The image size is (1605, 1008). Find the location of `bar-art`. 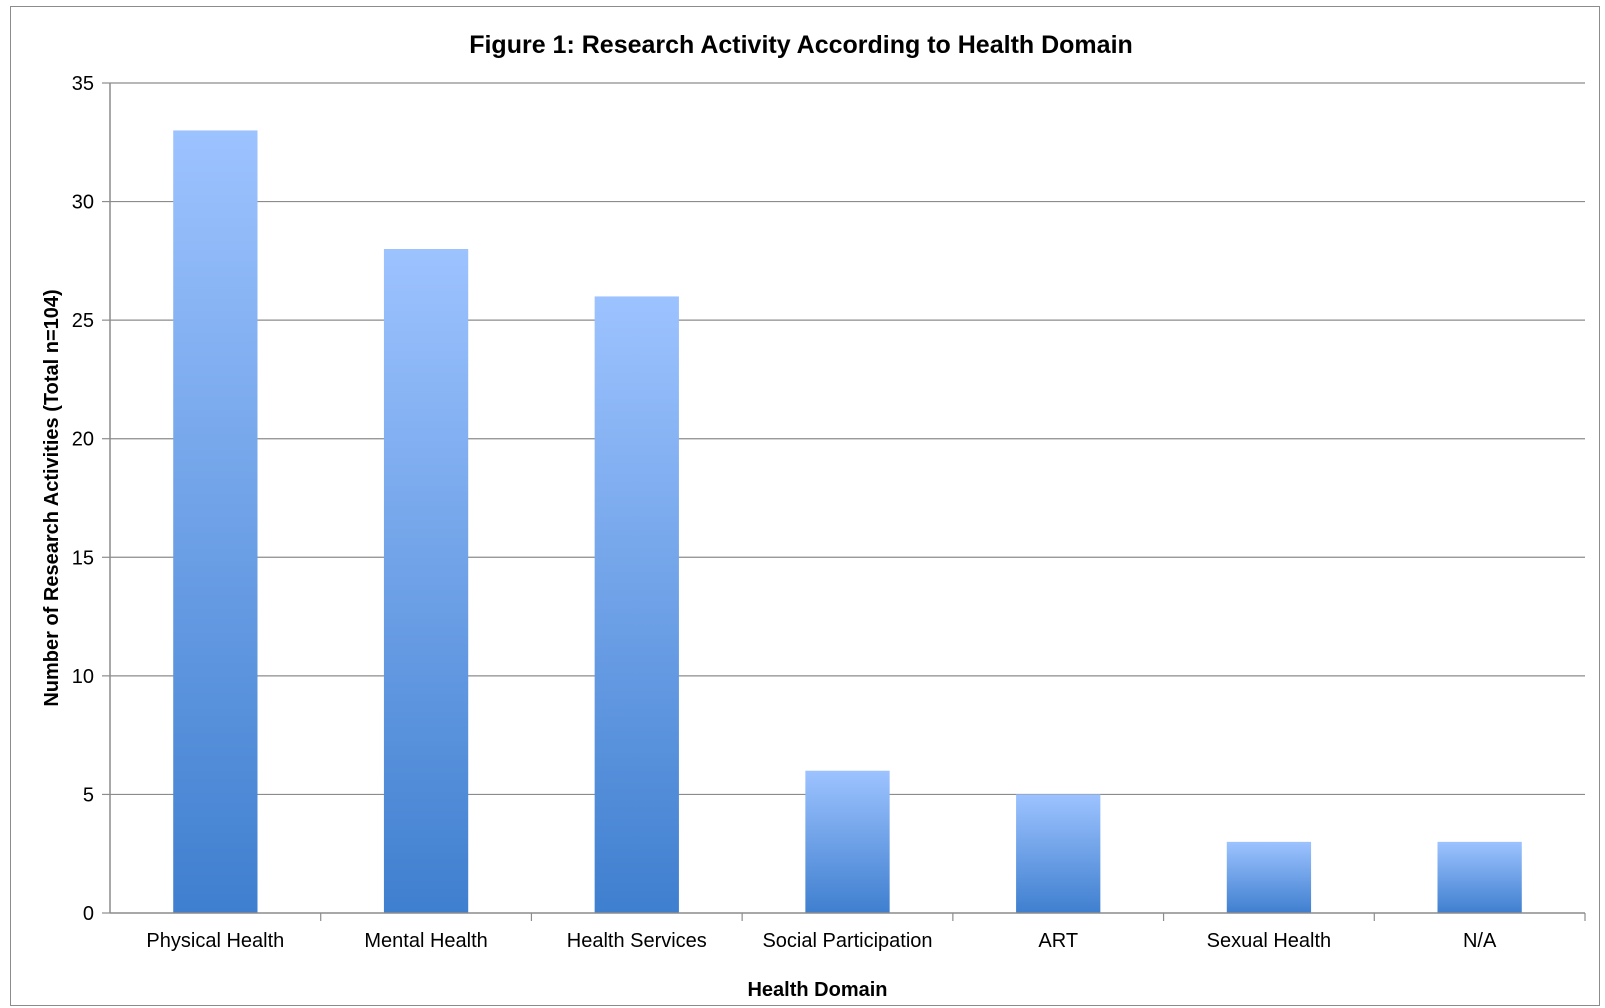

bar-art is located at coordinates (1058, 853).